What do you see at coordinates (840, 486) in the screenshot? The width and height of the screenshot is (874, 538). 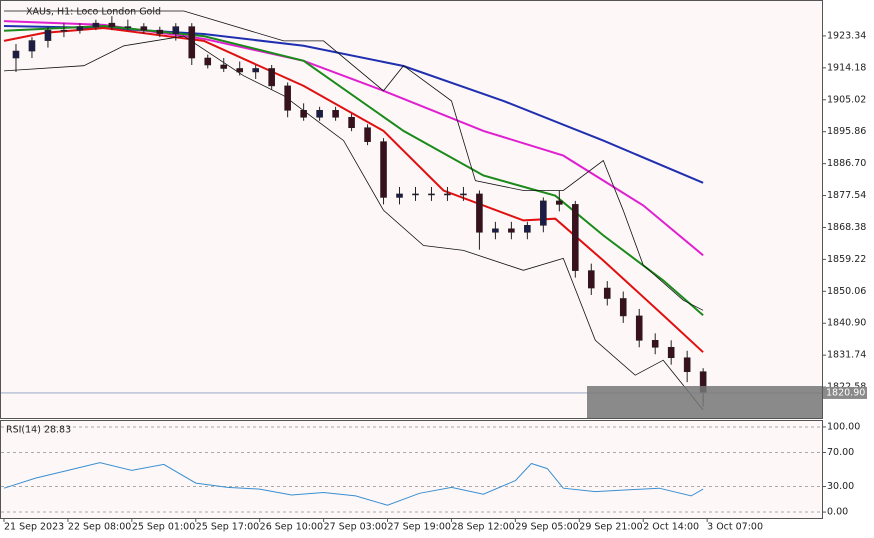 I see `y-tick-label: 30.00` at bounding box center [840, 486].